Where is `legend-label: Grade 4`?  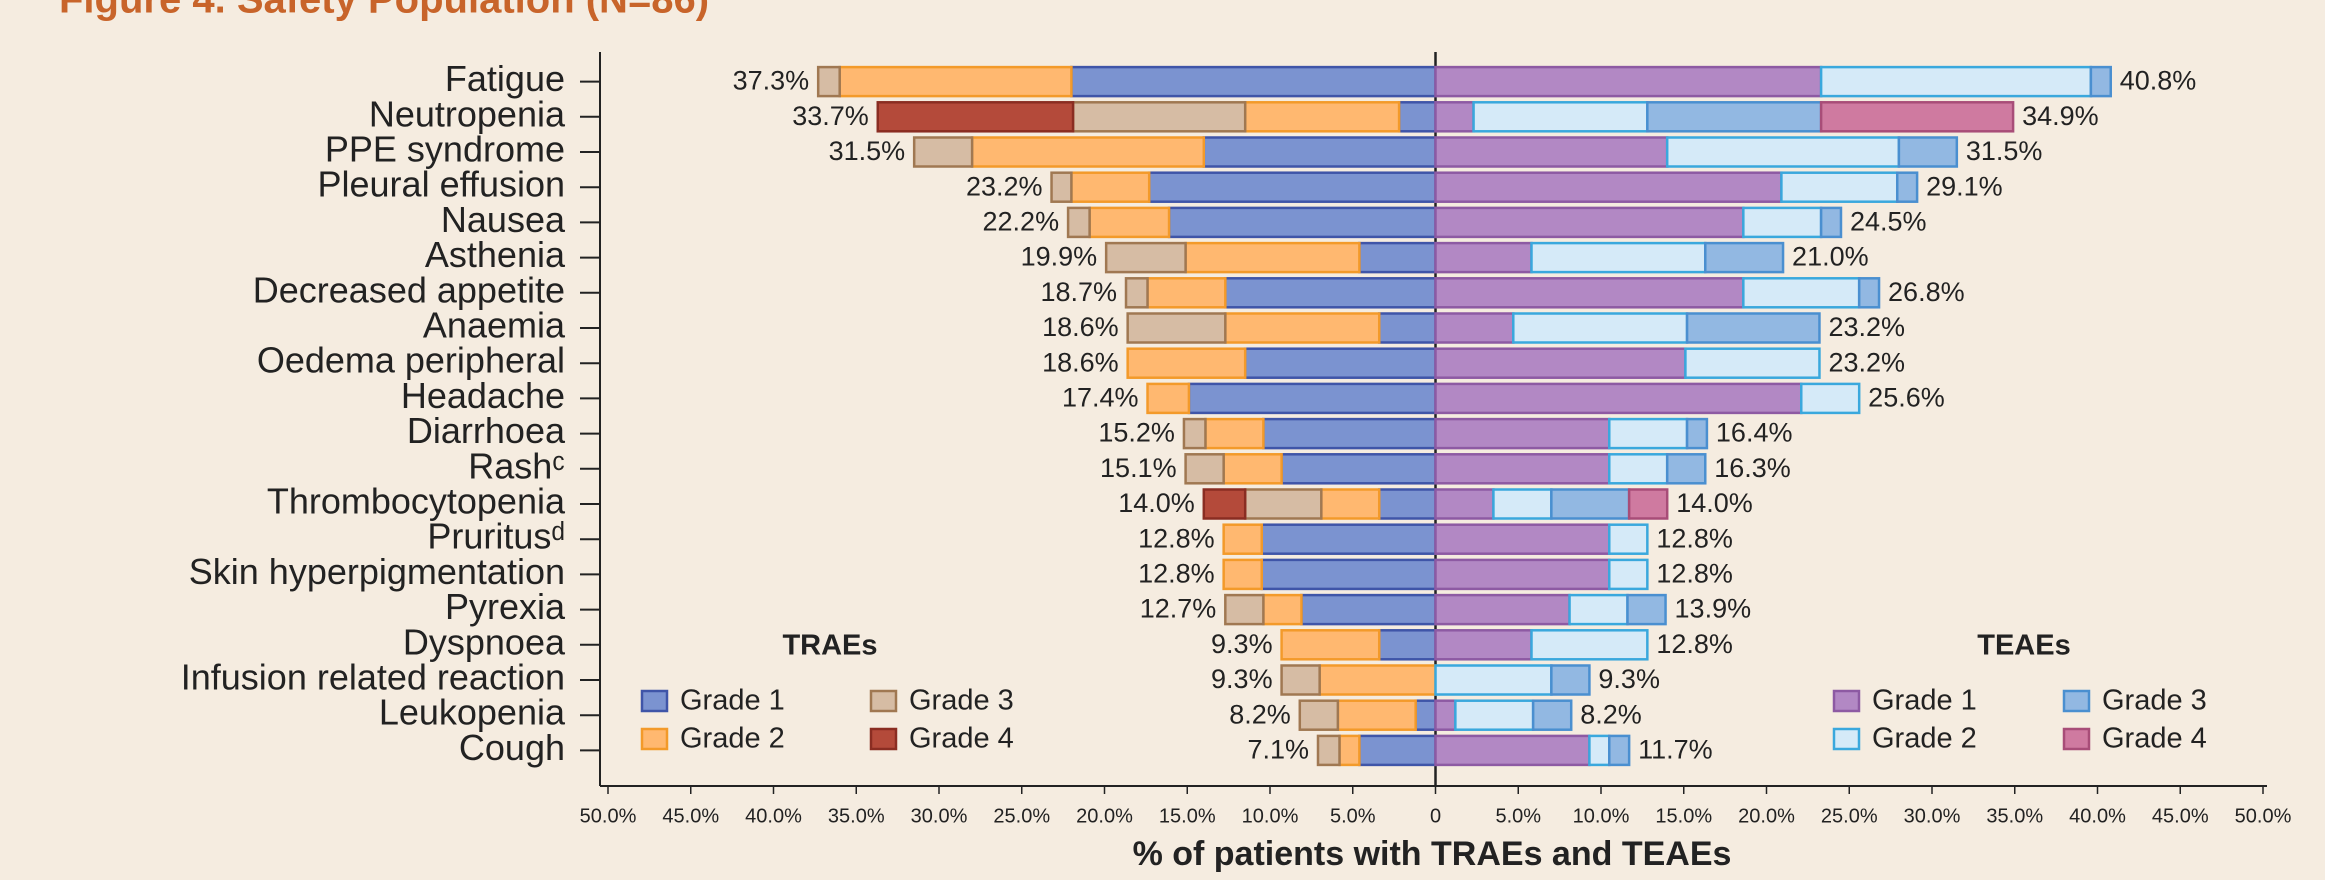
legend-label: Grade 4 is located at coordinates (961, 739).